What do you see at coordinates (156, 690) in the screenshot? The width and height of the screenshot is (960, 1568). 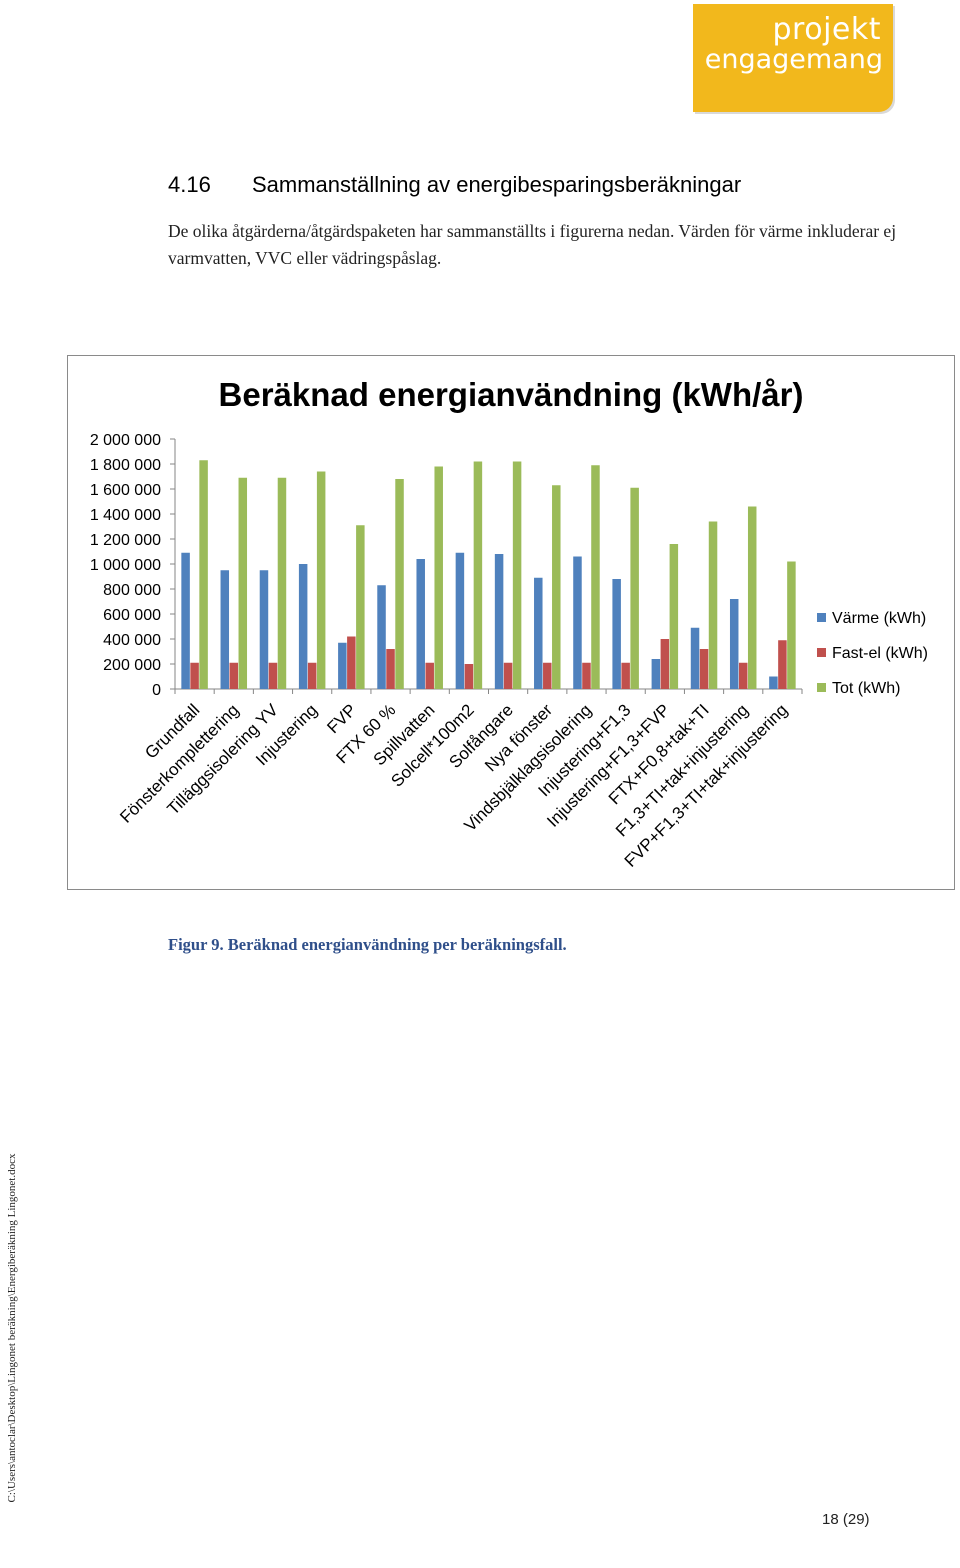 I see `y-tick-label: 0` at bounding box center [156, 690].